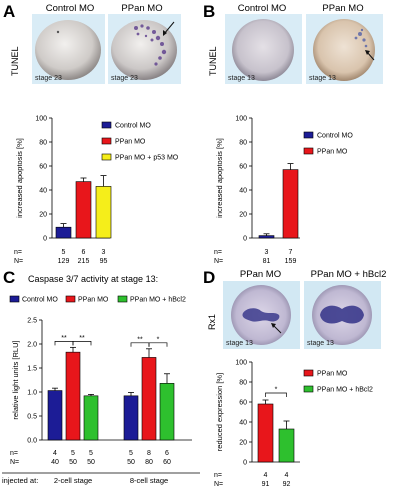  I want to click on panel-b-ppan-image: stage 13, so click(344, 49).